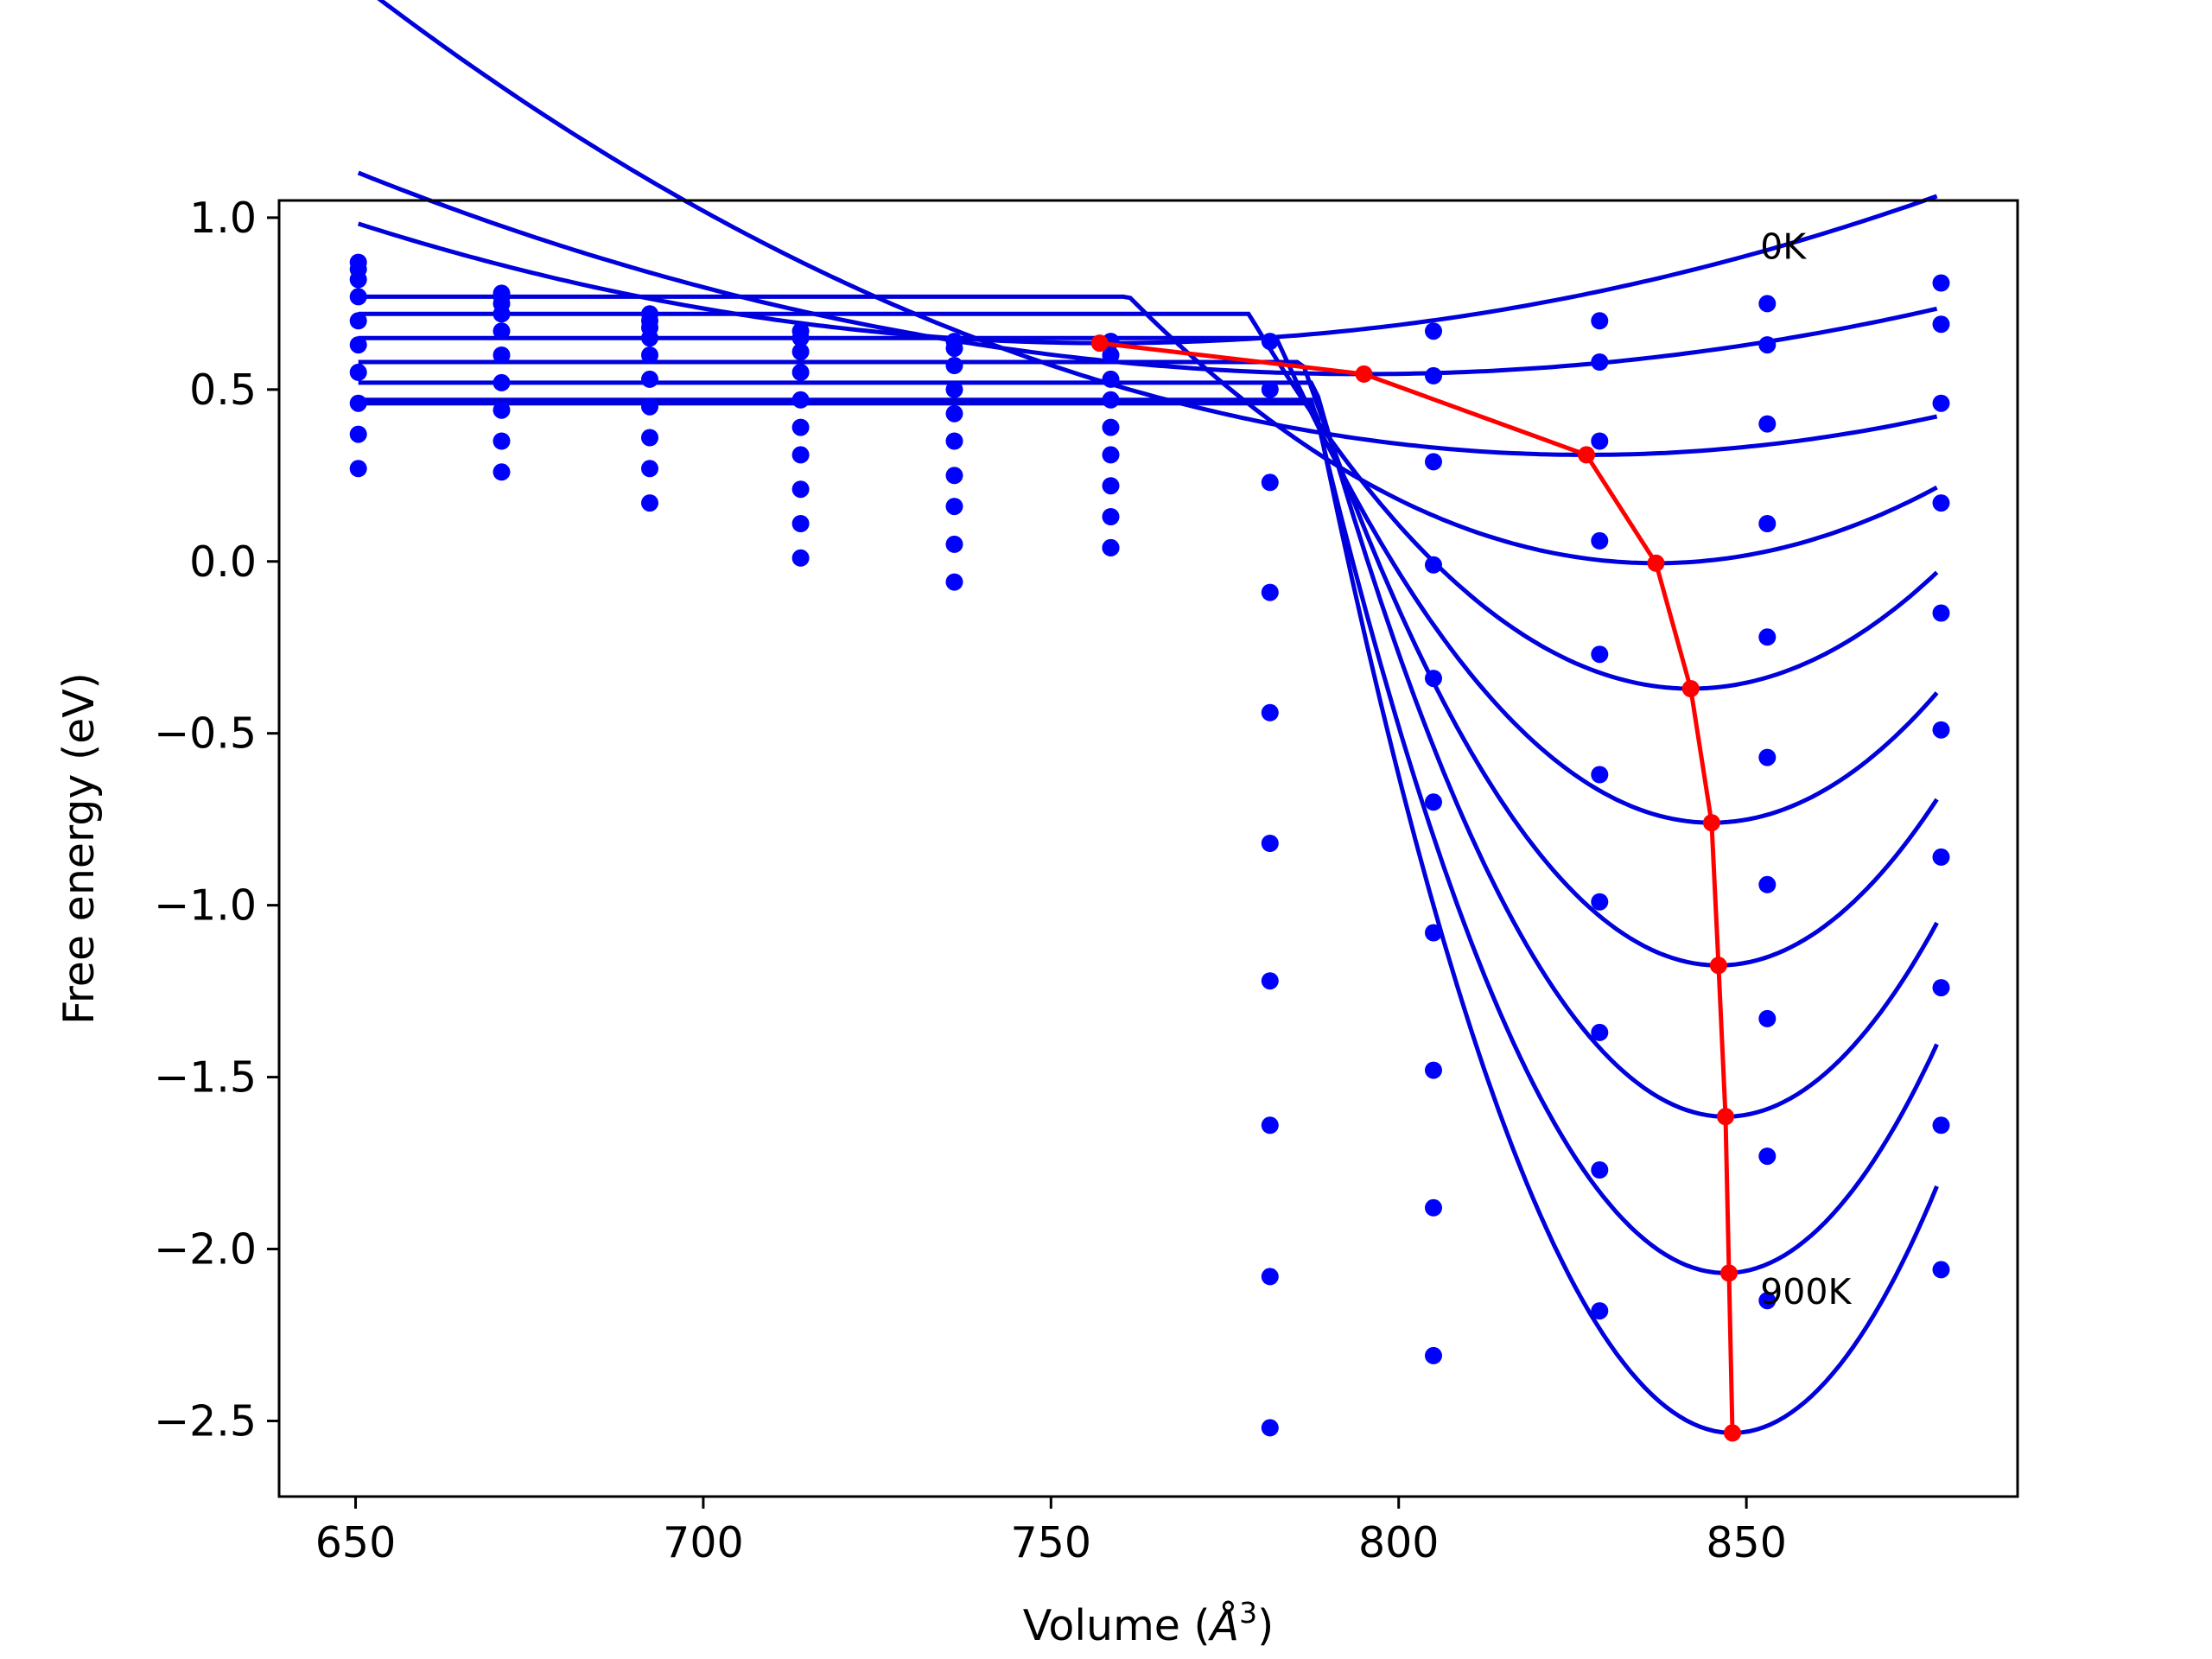  I want to click on annotations-layer: 0K 900K, so click(1806, 769).